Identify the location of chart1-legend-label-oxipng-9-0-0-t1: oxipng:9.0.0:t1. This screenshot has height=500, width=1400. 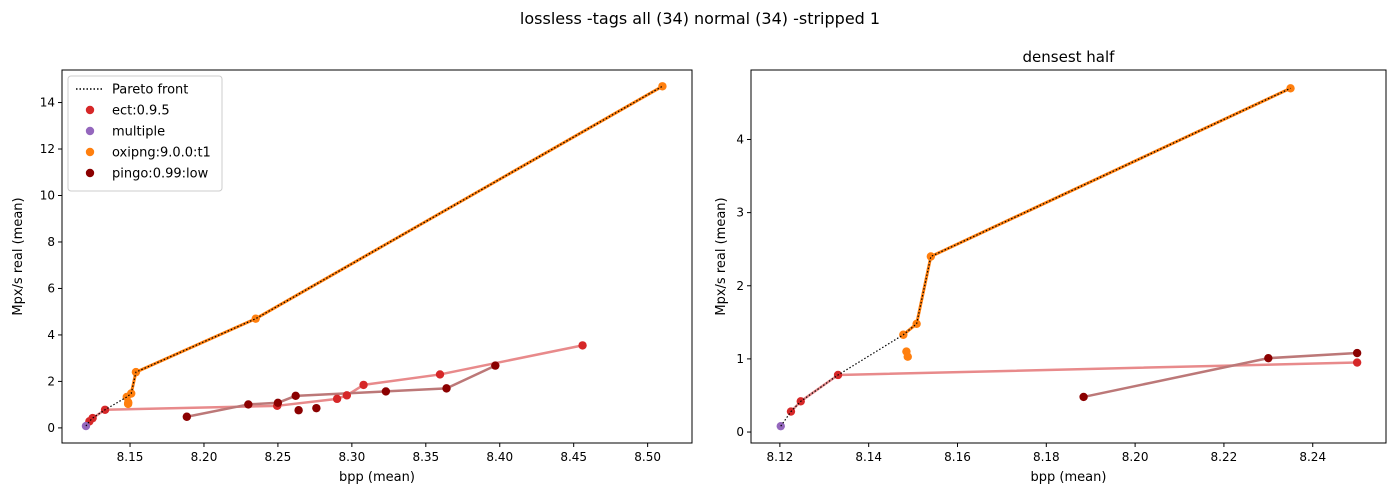
(161, 153).